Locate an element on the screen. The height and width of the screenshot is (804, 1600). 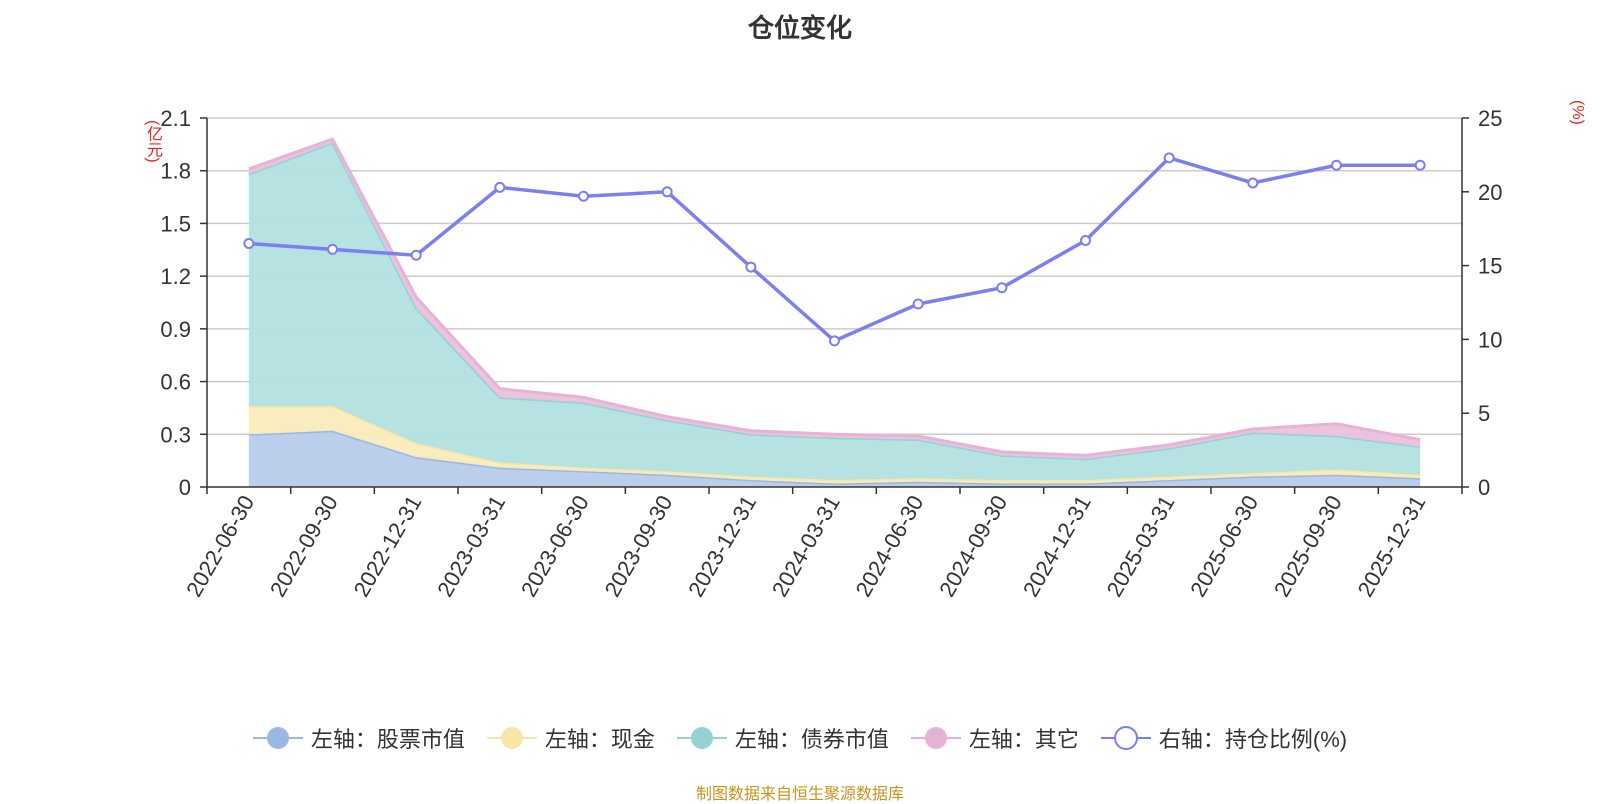
right-axis-tick-label: 20 is located at coordinates (1490, 192).